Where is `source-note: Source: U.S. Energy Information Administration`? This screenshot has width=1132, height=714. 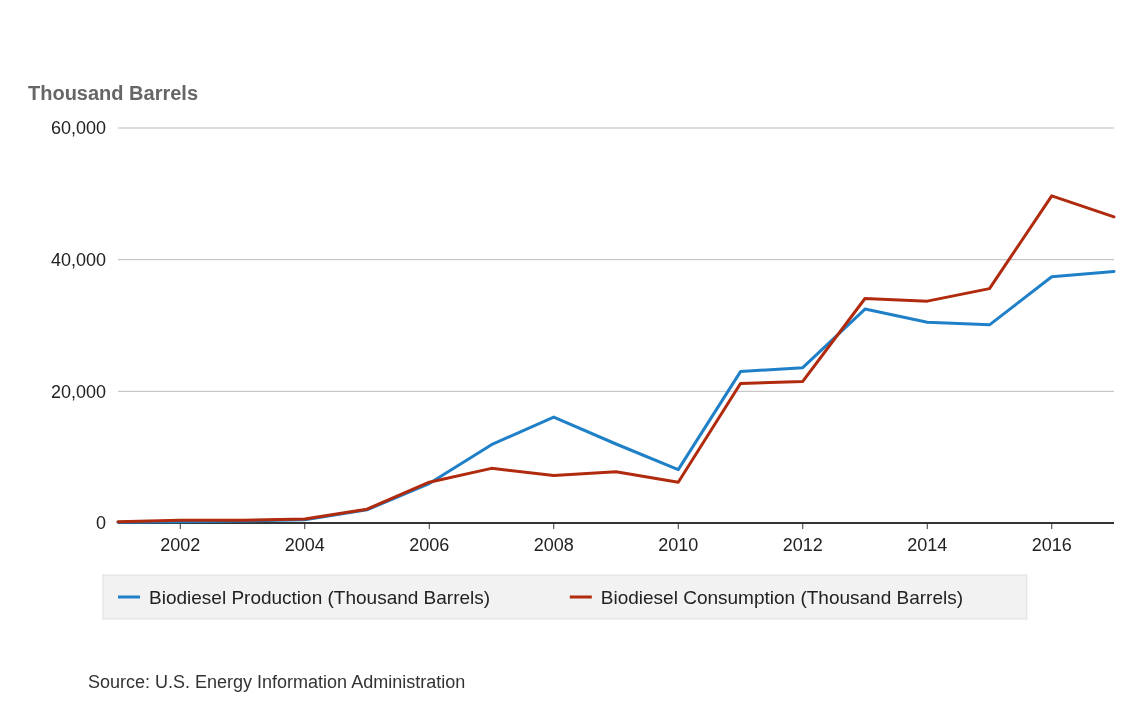 source-note: Source: U.S. Energy Information Administration is located at coordinates (277, 682).